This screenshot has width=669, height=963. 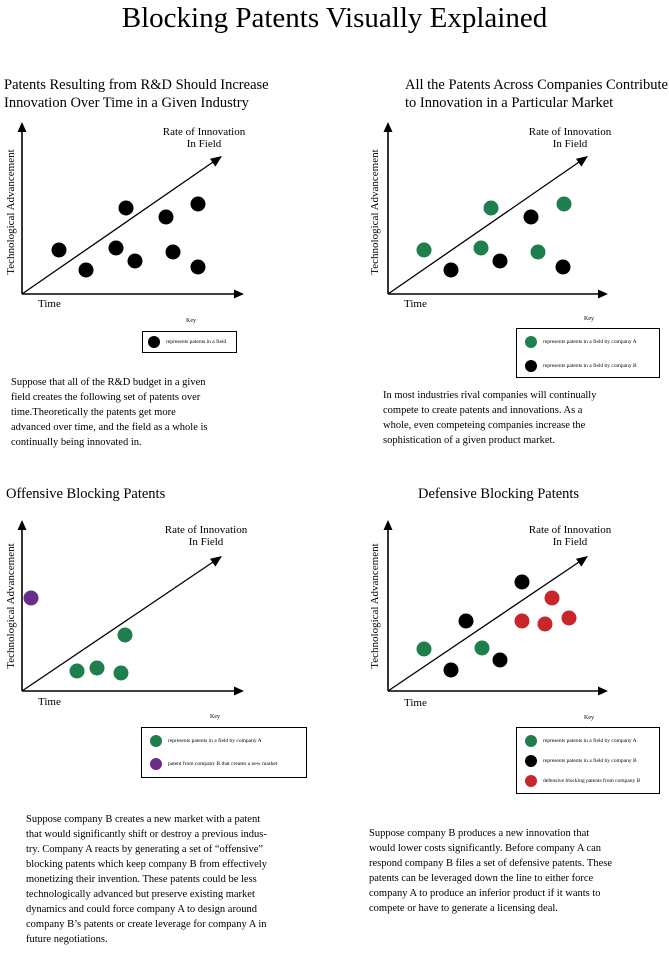 I want to click on panel-4-rate-label: Rate of Innovation In Field, so click(x=570, y=536).